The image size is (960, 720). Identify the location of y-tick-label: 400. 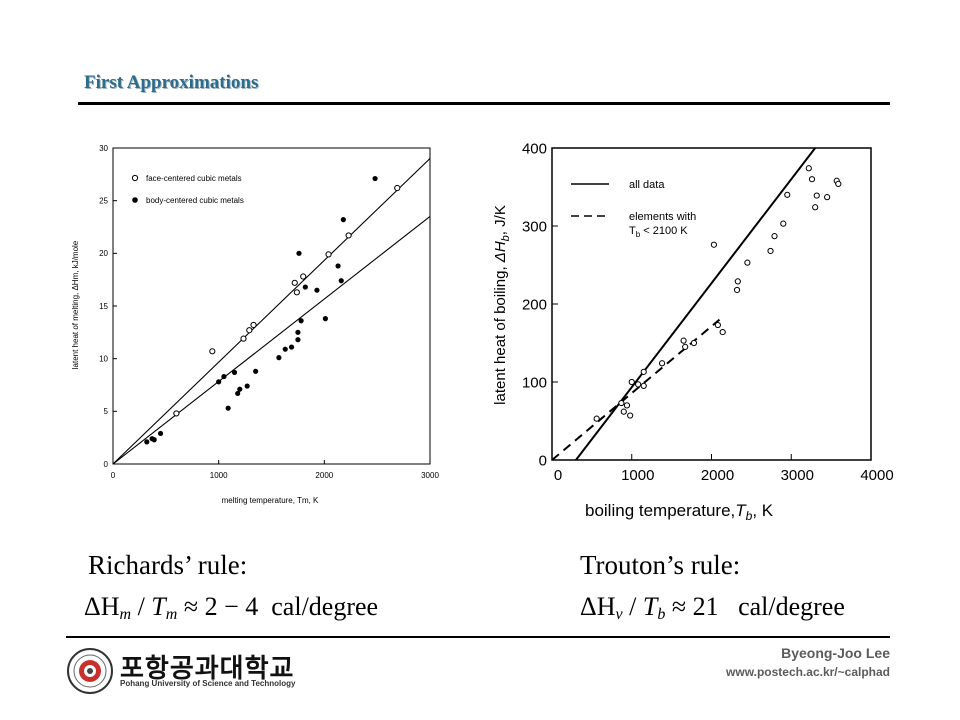
(534, 148).